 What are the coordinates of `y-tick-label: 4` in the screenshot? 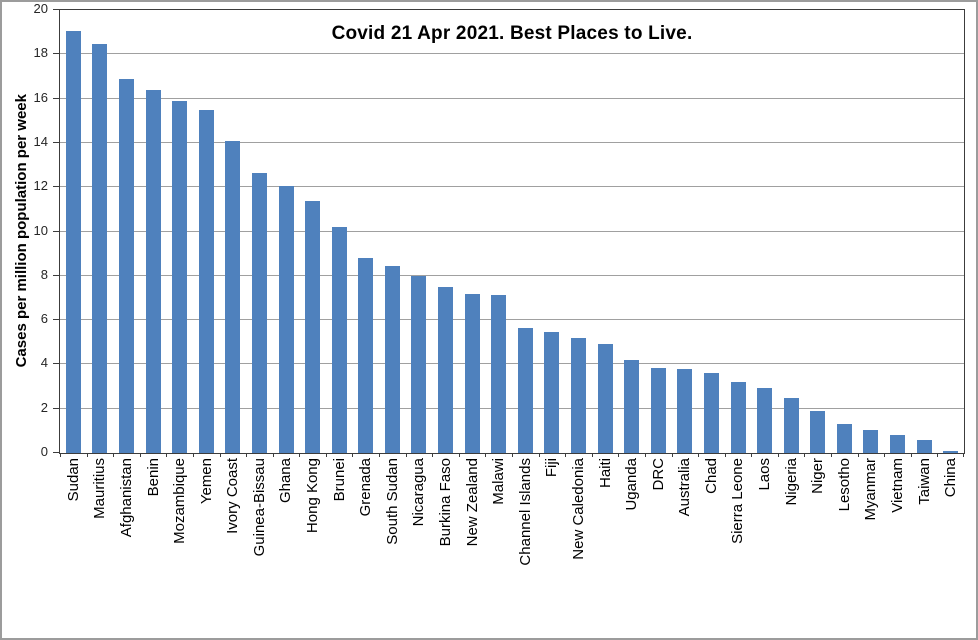 It's located at (44, 363).